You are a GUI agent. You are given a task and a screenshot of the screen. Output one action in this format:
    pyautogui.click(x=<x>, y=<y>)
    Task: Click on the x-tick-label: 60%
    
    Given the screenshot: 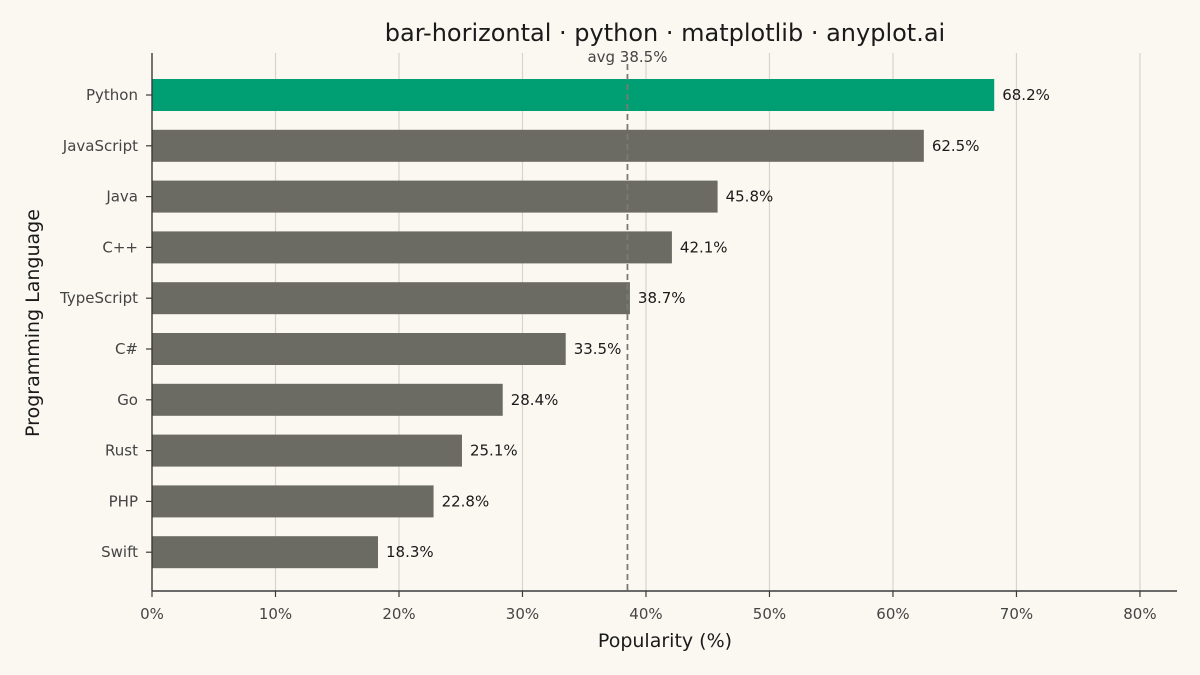 What is the action you would take?
    pyautogui.click(x=892, y=614)
    